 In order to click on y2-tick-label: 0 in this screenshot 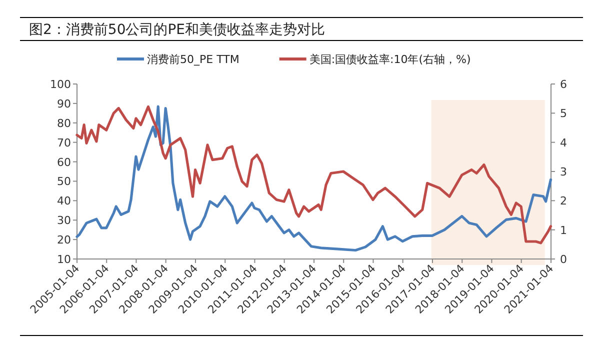, I will do `click(563, 259)`.